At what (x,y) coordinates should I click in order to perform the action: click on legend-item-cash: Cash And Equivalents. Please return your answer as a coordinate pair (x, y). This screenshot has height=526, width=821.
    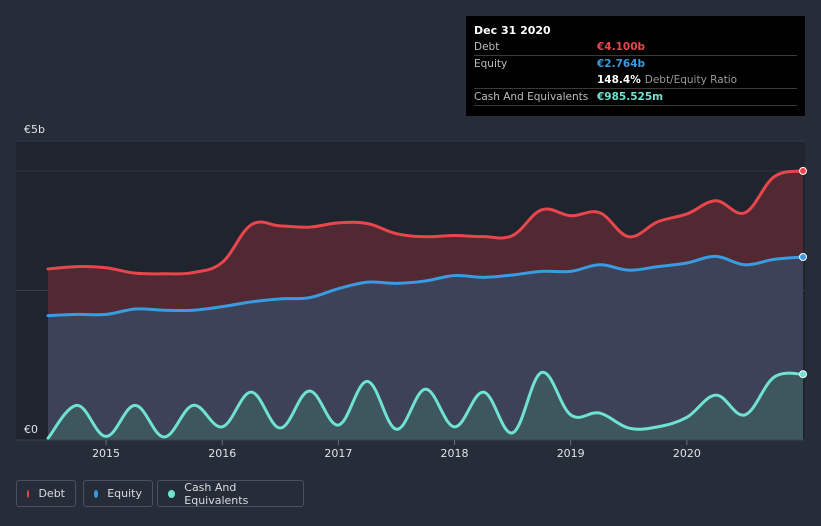
    Looking at the image, I should click on (230, 493).